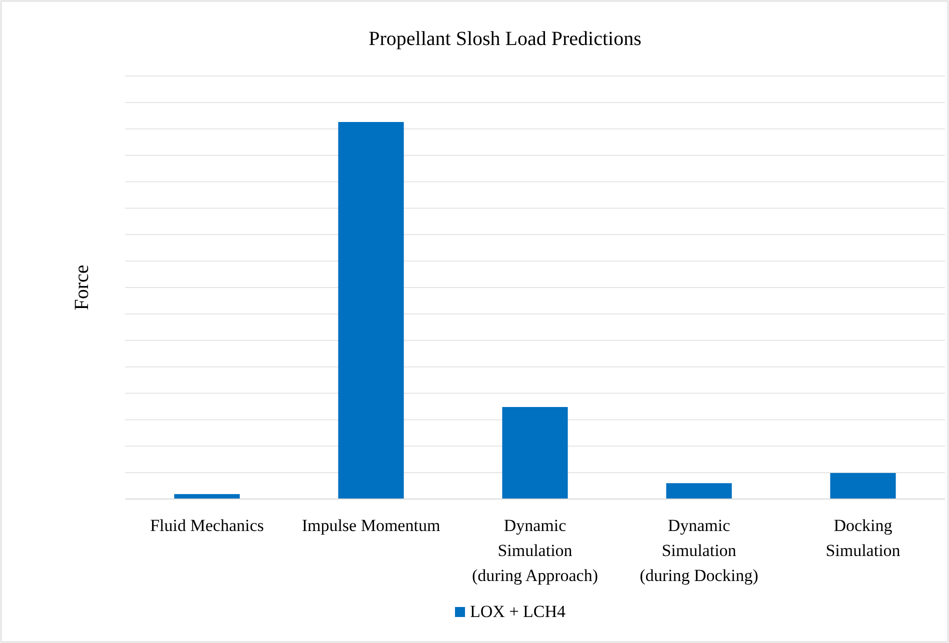  What do you see at coordinates (82, 287) in the screenshot?
I see `y-axis-title: Force` at bounding box center [82, 287].